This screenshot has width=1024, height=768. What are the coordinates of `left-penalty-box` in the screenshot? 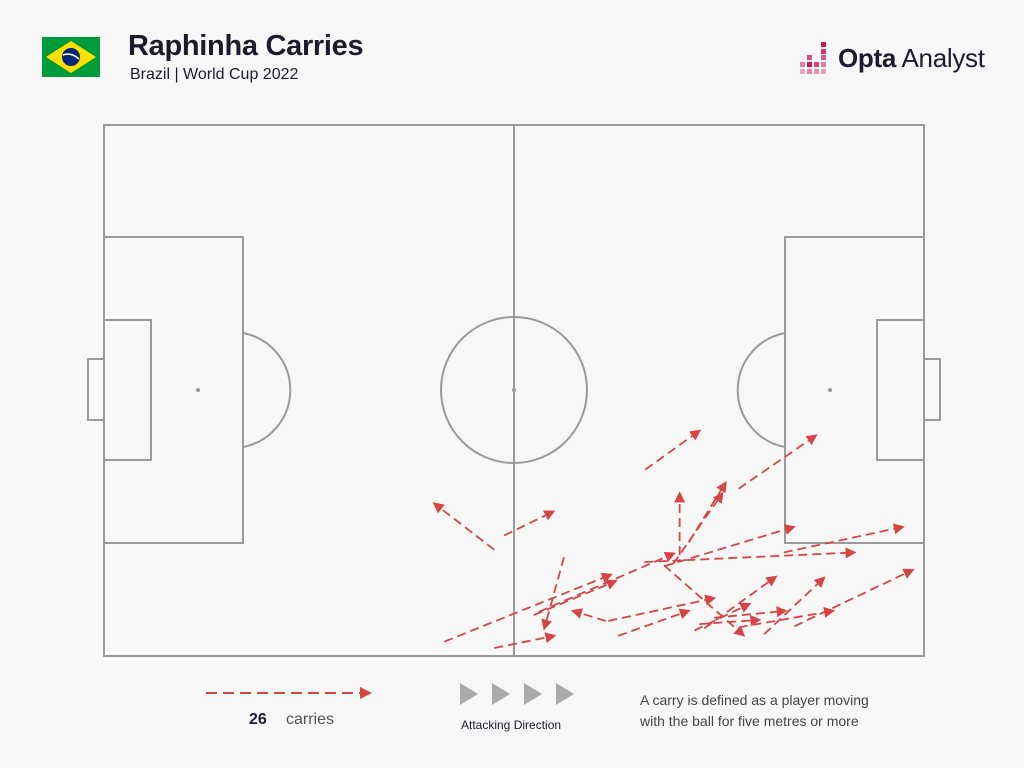 It's located at (173, 390).